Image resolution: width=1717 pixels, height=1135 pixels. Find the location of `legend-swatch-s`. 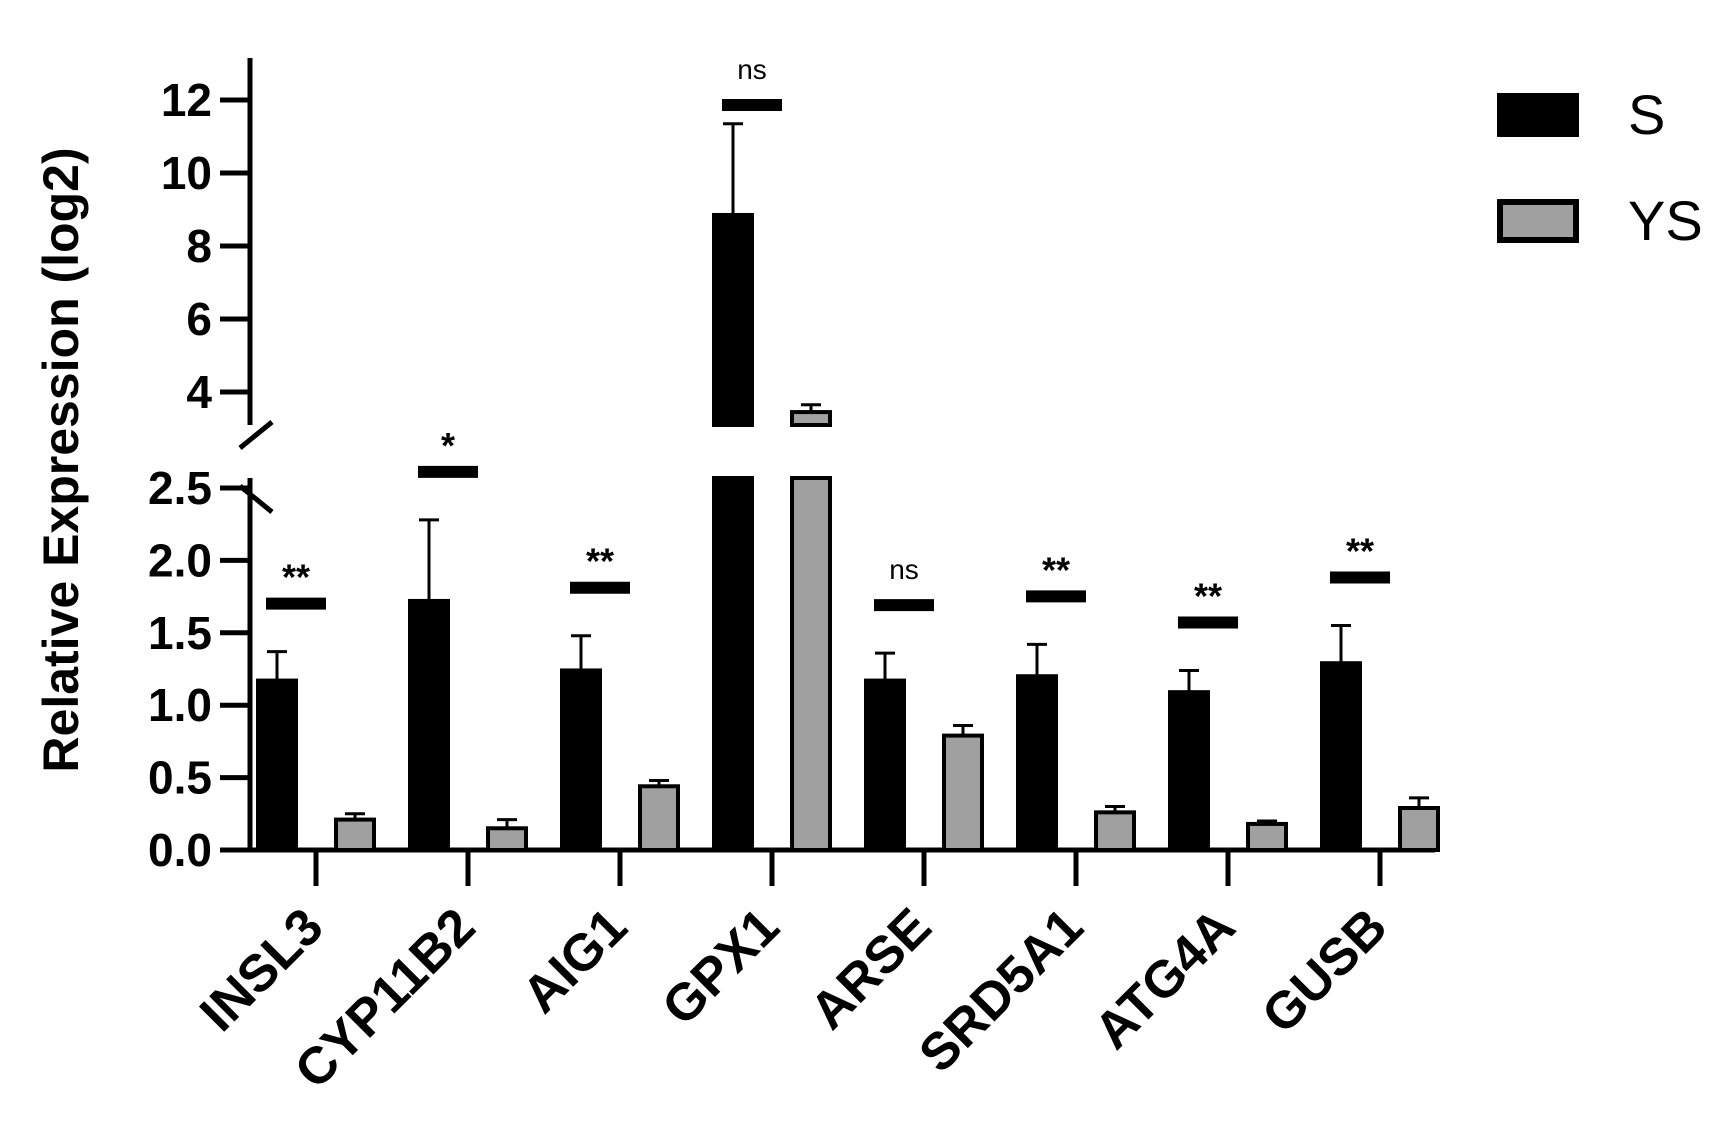

legend-swatch-s is located at coordinates (1538, 115).